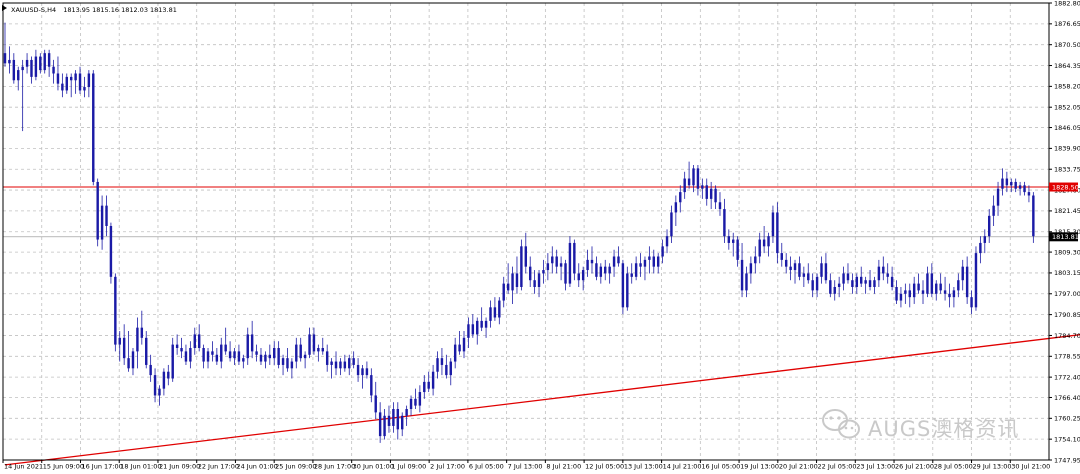 The image size is (1080, 474). Describe the element at coordinates (1063, 237) in the screenshot. I see `price-tag-current-bg` at that location.